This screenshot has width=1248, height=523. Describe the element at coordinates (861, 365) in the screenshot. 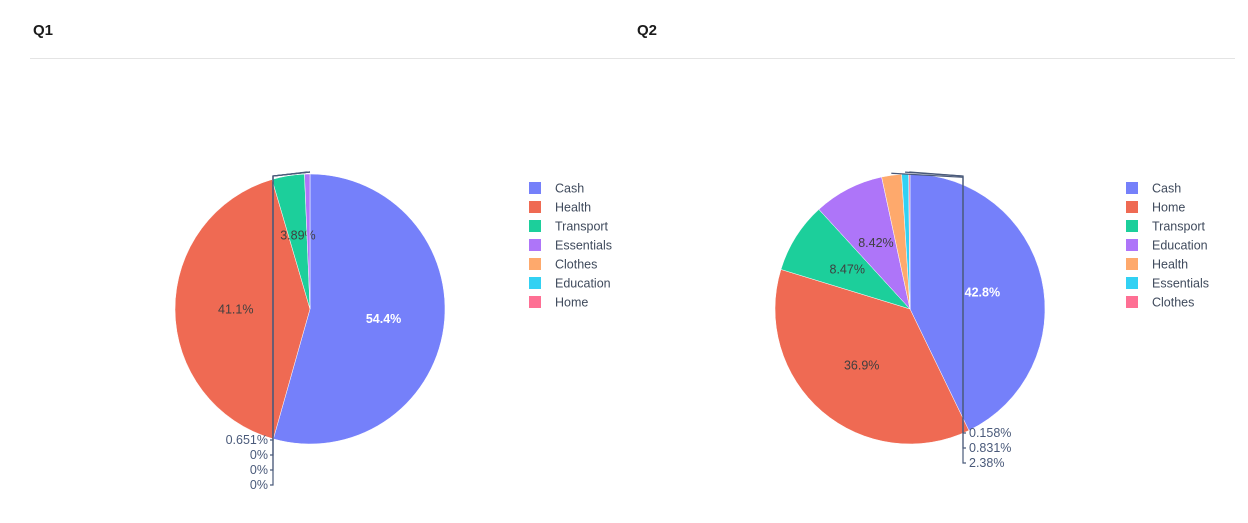

I see `slice-label-q2-home: 36.9%` at that location.